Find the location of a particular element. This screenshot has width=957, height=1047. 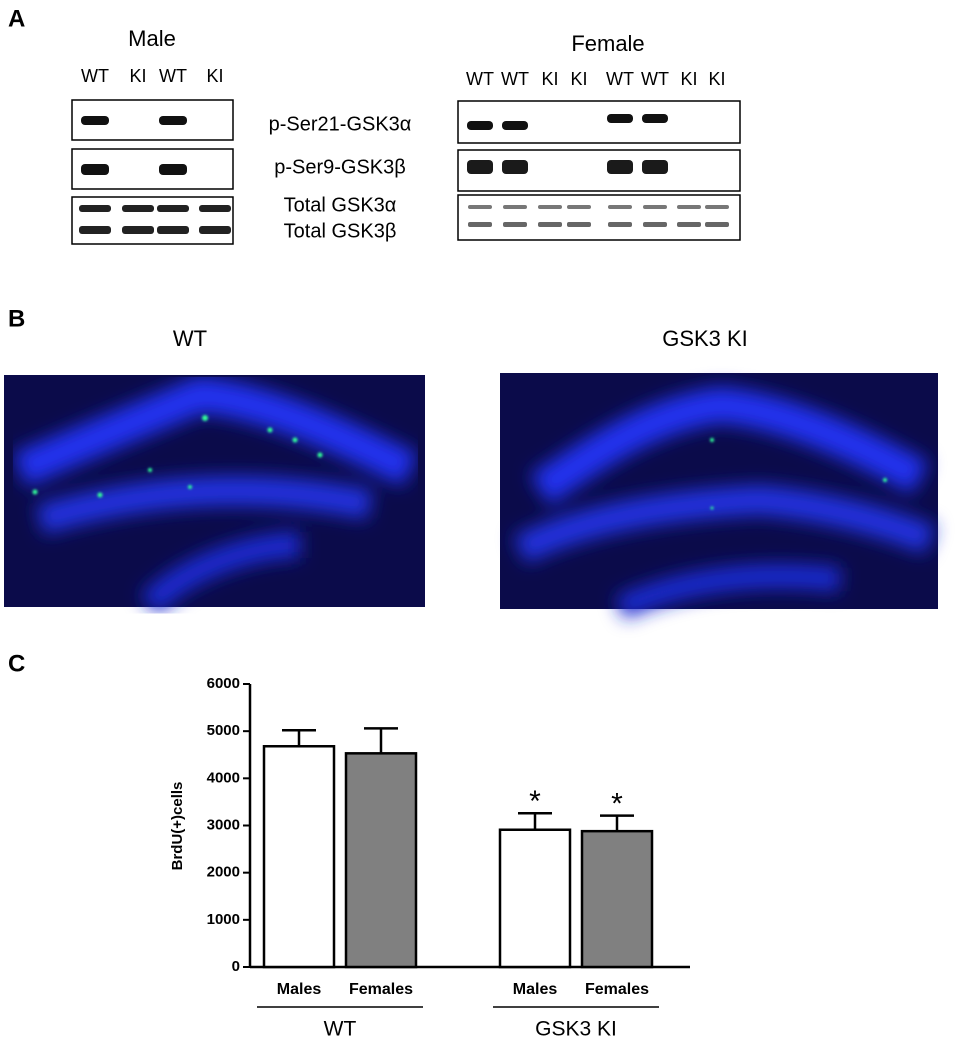

male-title: Male is located at coordinates (152, 38).